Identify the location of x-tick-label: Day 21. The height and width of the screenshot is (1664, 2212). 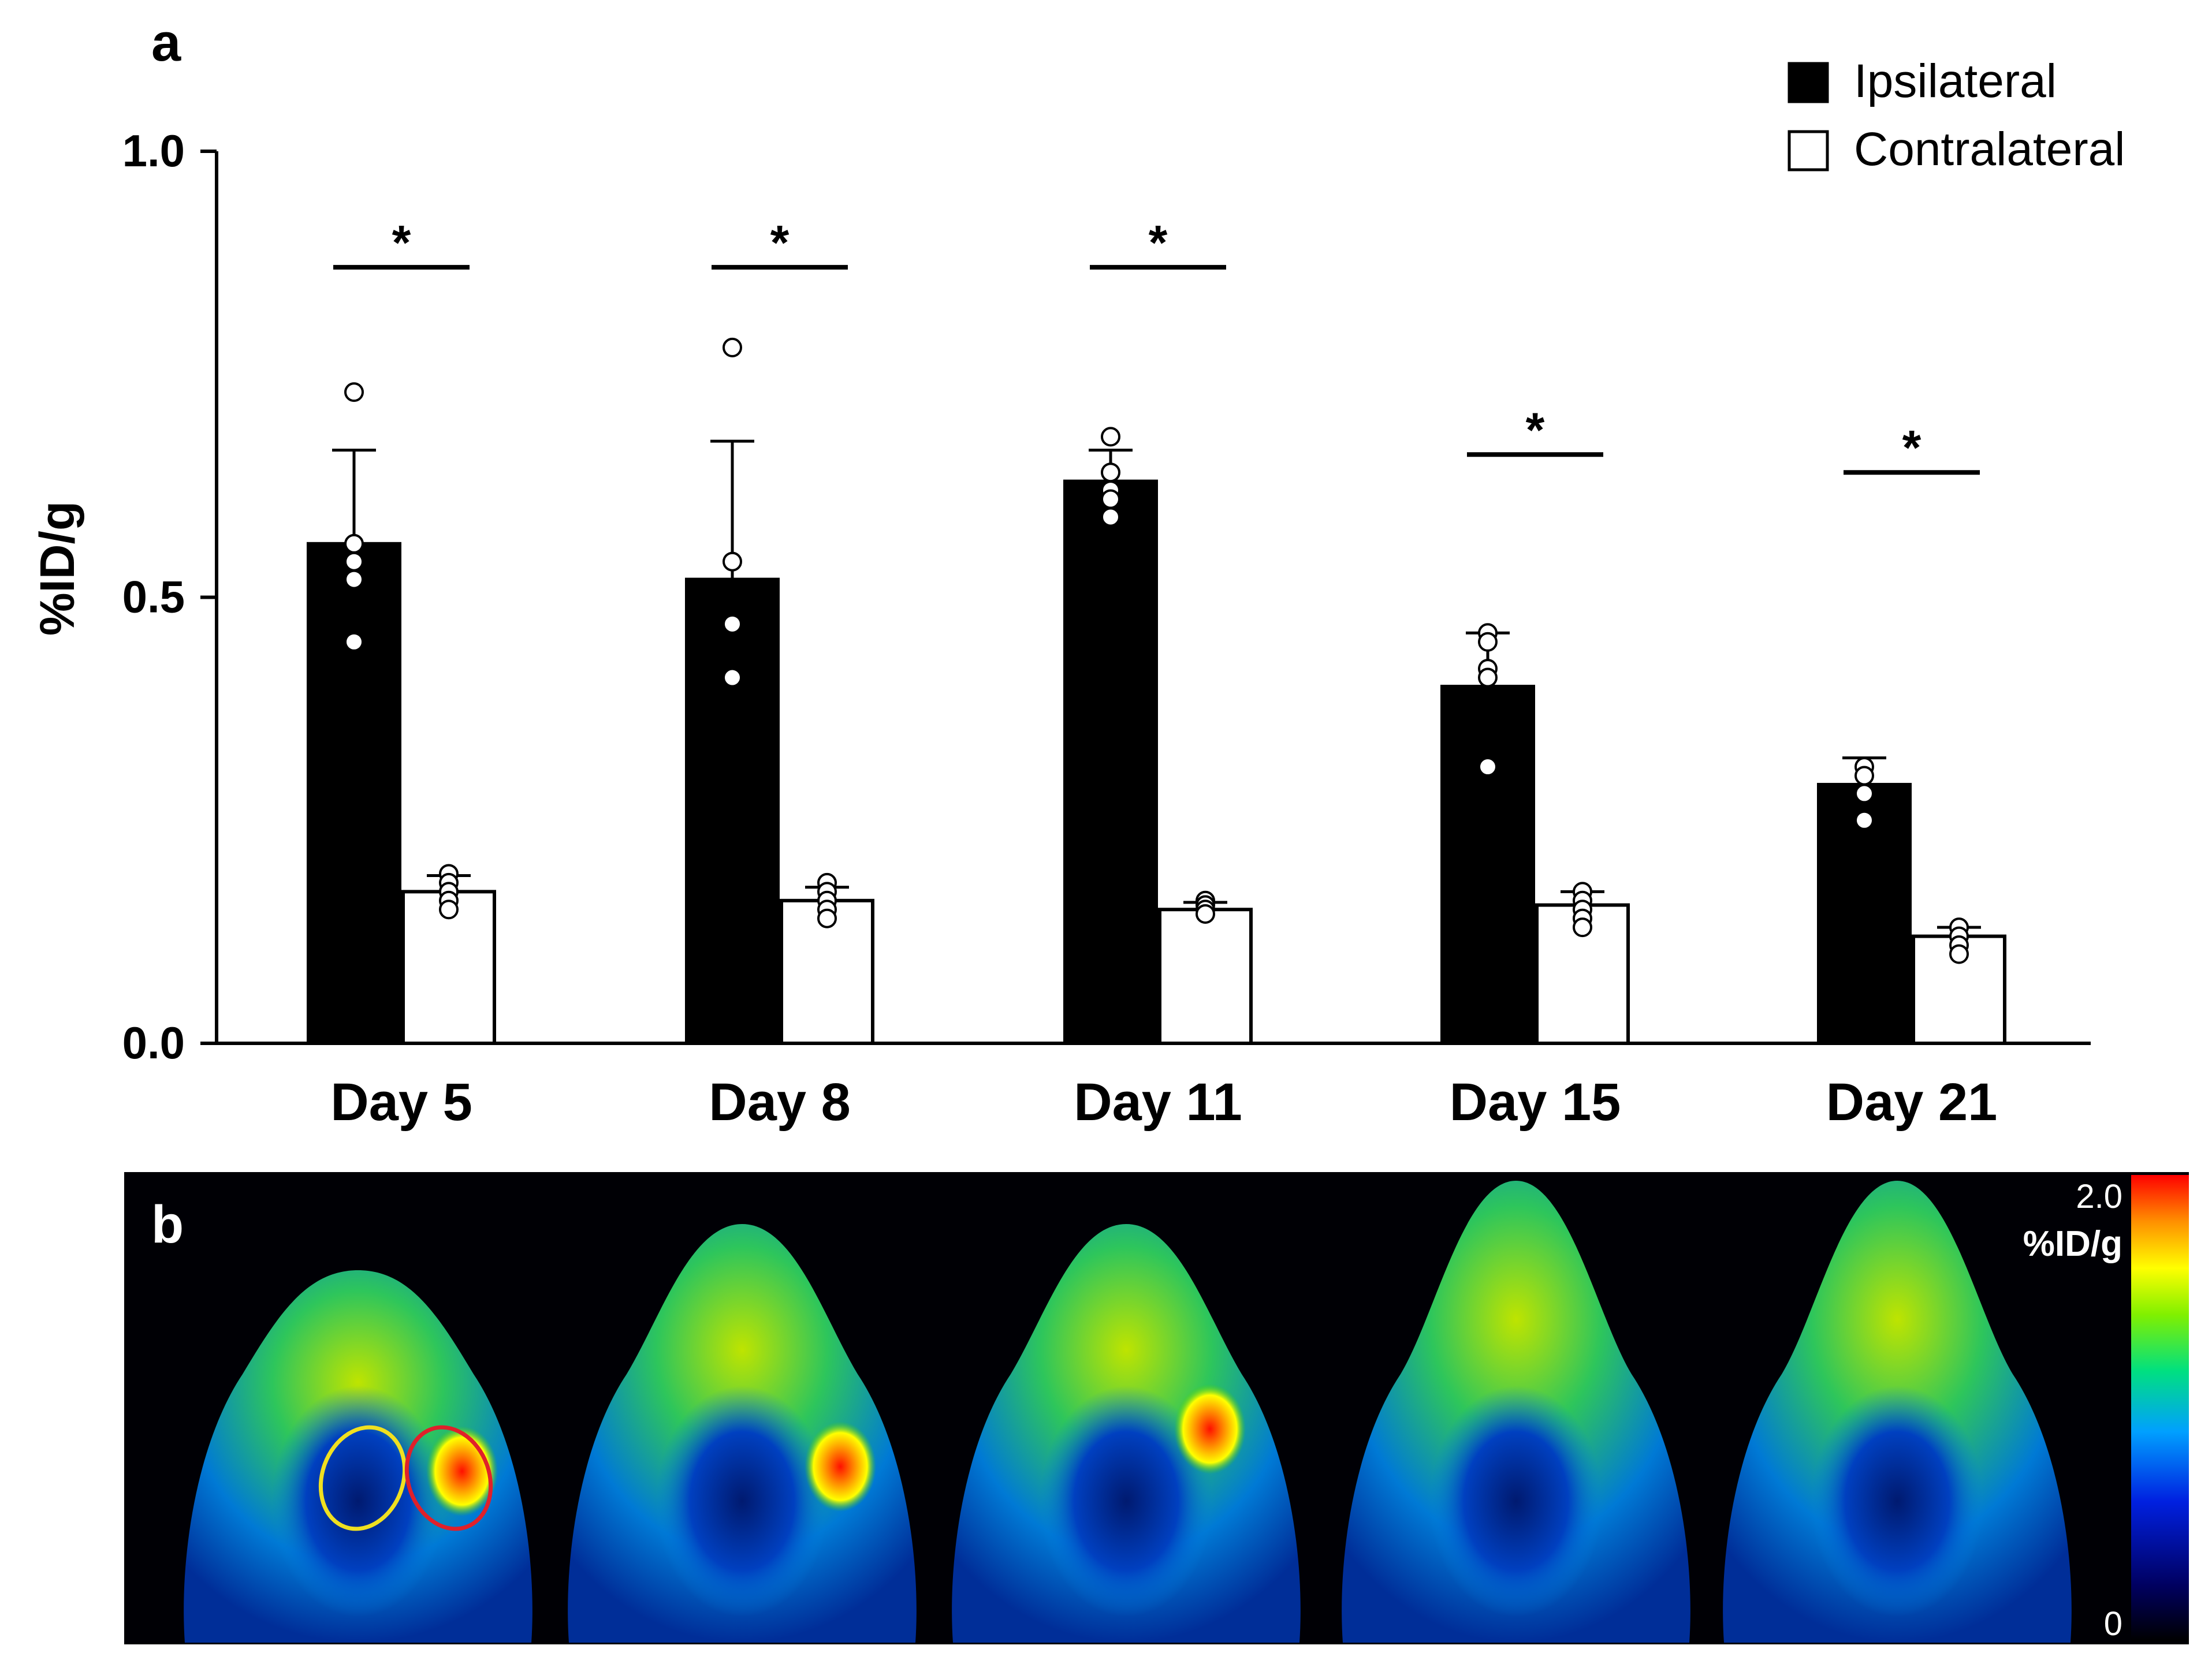
(1912, 1102).